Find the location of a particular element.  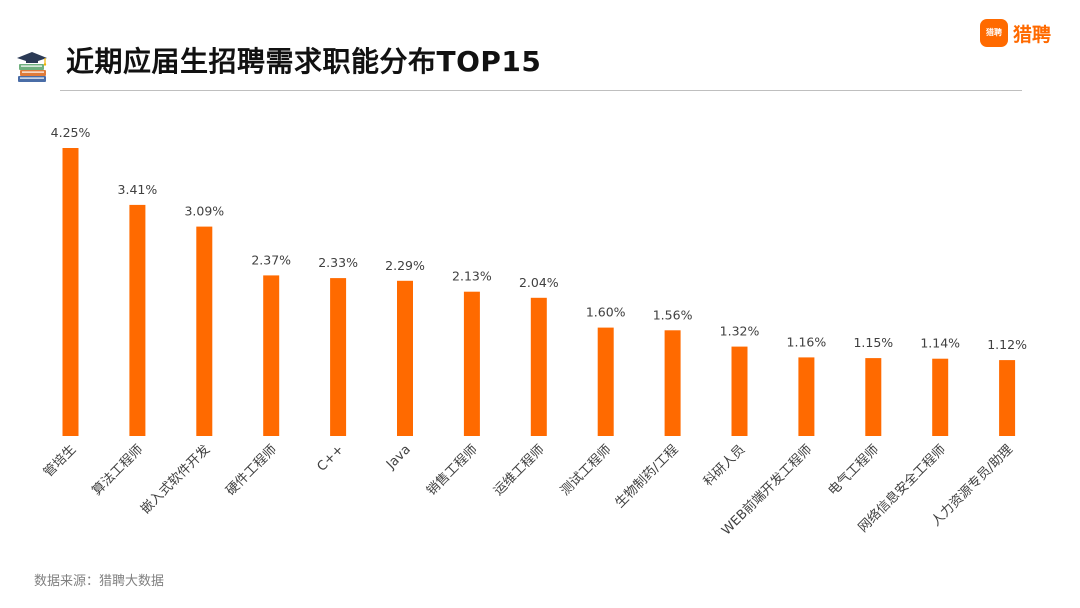

category-label-3: 嵌入式软件开发 is located at coordinates (175, 480).